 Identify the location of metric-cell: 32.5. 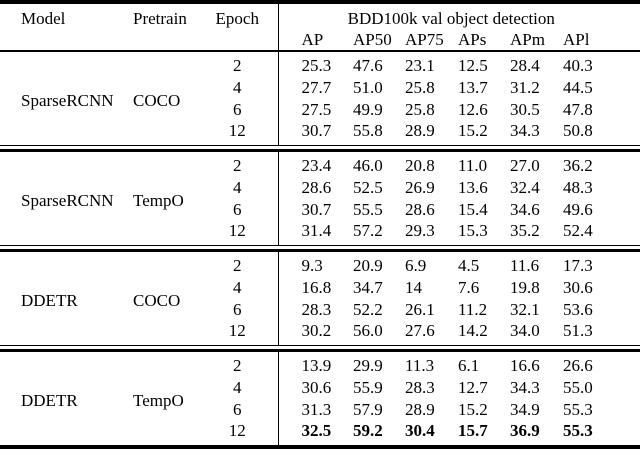
(313, 433).